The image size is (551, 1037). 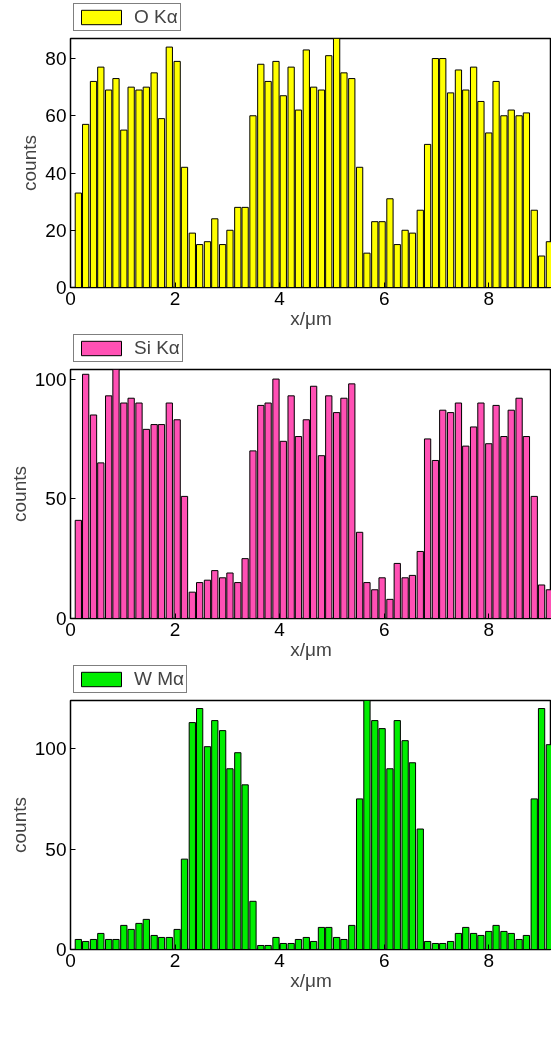 I want to click on y-tick-label: 20, so click(x=56, y=230).